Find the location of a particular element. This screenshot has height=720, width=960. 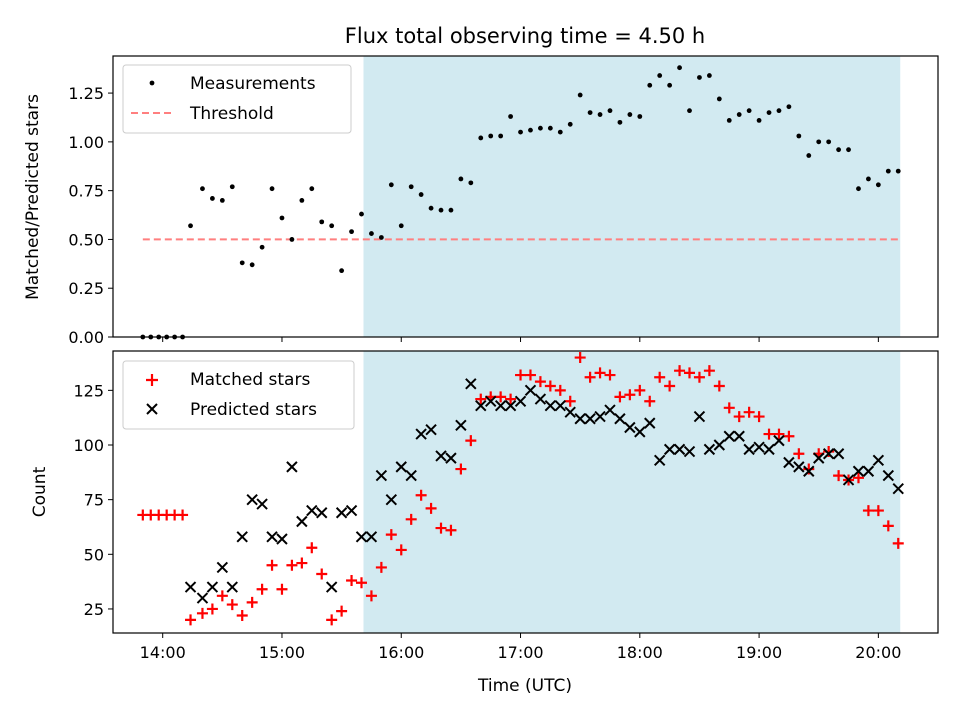

y-tick-label: 0.50 is located at coordinates (86, 239).